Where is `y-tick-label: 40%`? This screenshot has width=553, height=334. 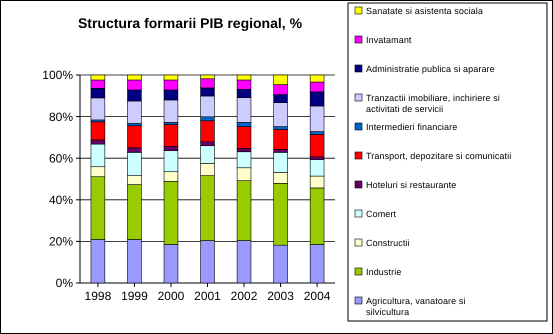
y-tick-label: 40% is located at coordinates (61, 200).